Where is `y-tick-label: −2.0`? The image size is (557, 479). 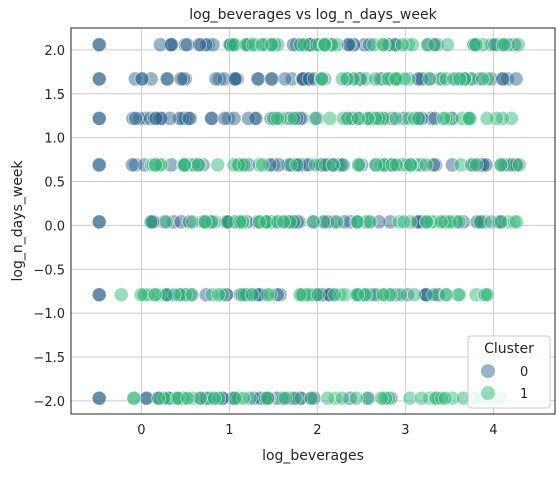
y-tick-label: −2.0 is located at coordinates (49, 402).